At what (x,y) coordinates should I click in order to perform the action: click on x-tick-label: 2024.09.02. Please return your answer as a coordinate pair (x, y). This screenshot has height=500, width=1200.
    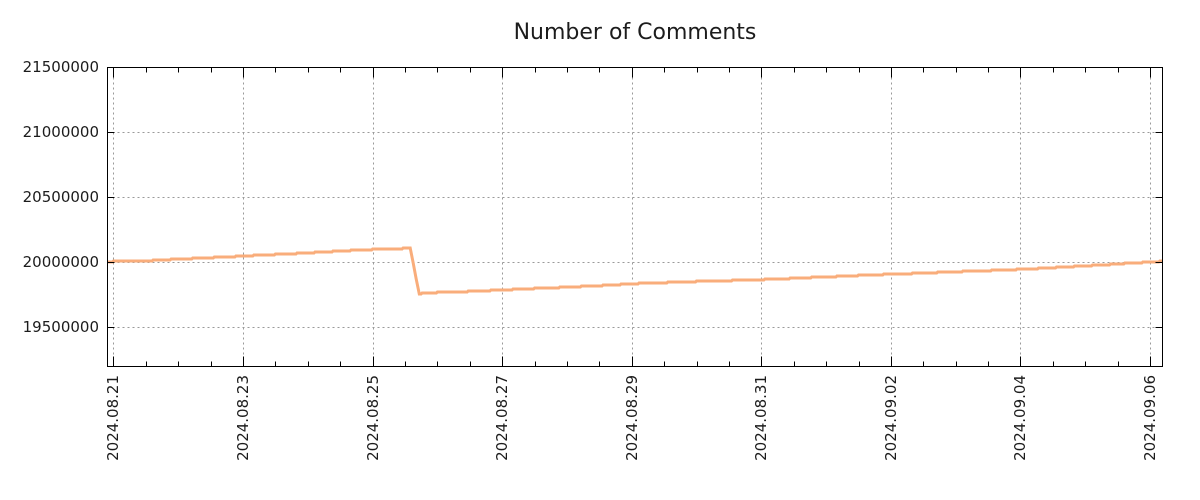
    Looking at the image, I should click on (891, 418).